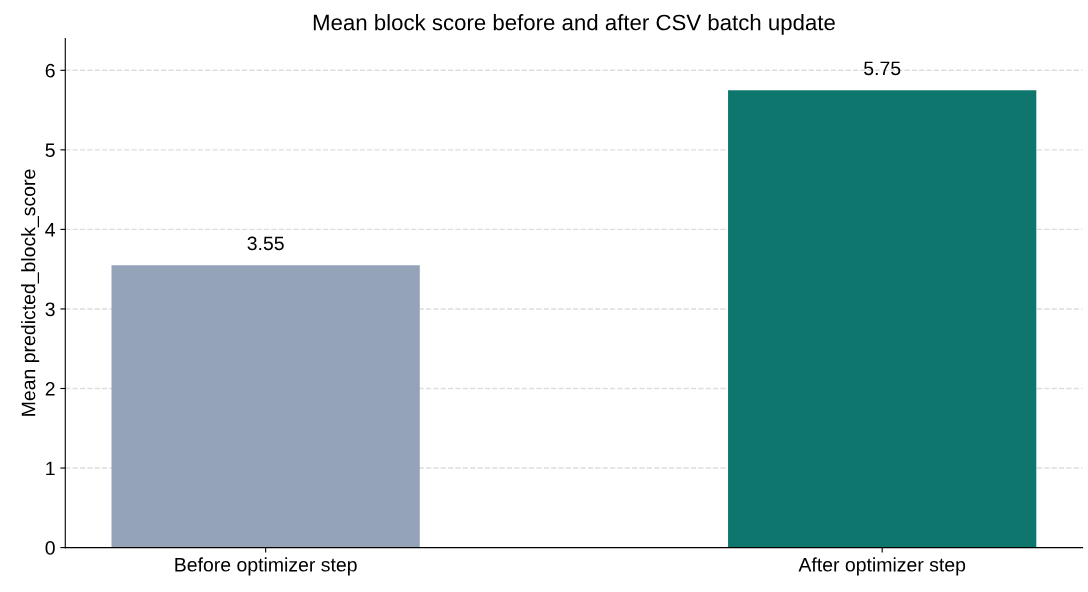 The height and width of the screenshot is (592, 1088). Describe the element at coordinates (266, 566) in the screenshot. I see `x-tick-label: Before optimizer step` at that location.